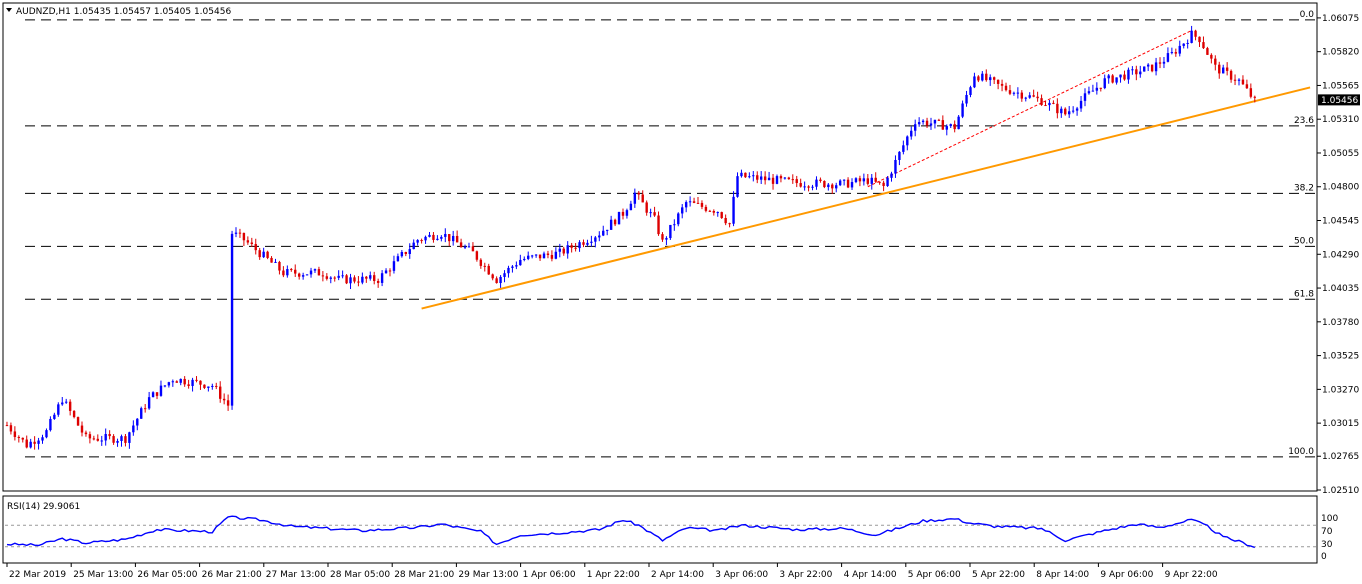 The image size is (1362, 584). I want to click on rsi-level-70: 70, so click(1327, 532).